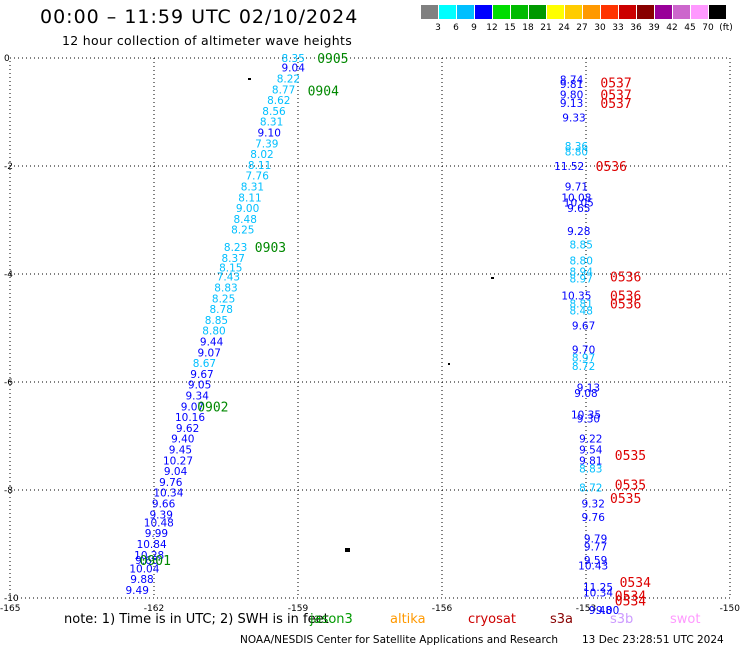  What do you see at coordinates (442, 609) in the screenshot?
I see `lon-tick-label: -156` at bounding box center [442, 609].